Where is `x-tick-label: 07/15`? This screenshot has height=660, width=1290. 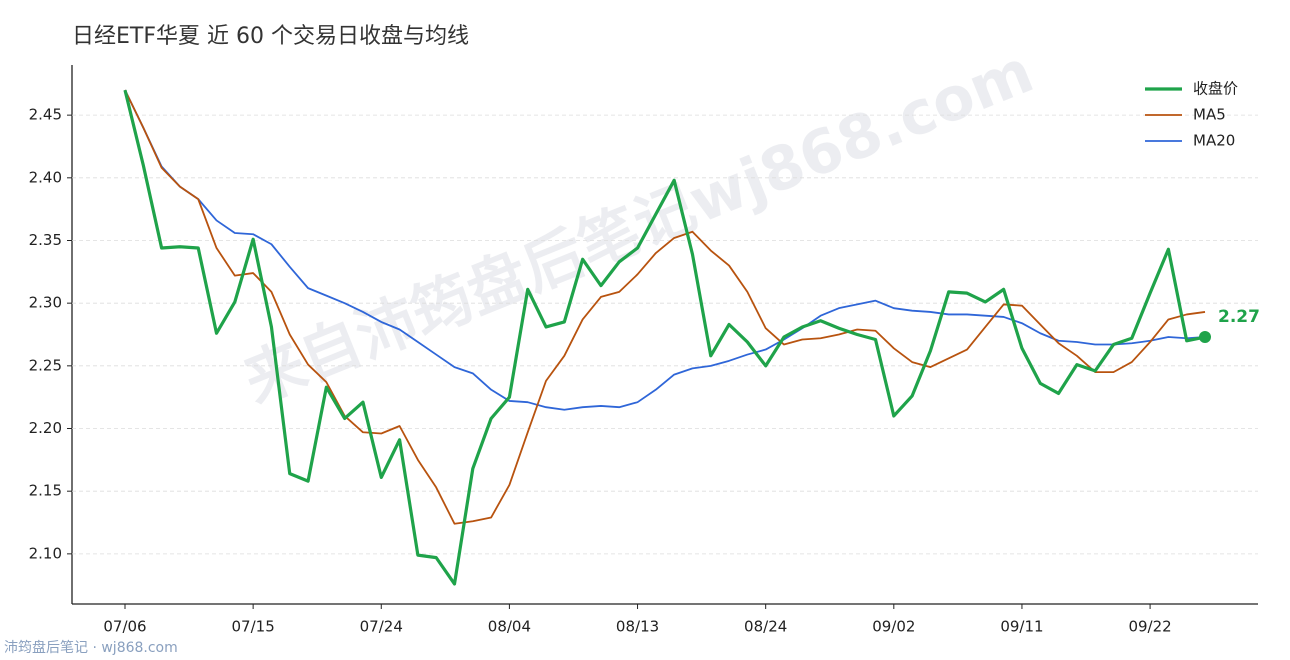
x-tick-label: 07/15 is located at coordinates (253, 627).